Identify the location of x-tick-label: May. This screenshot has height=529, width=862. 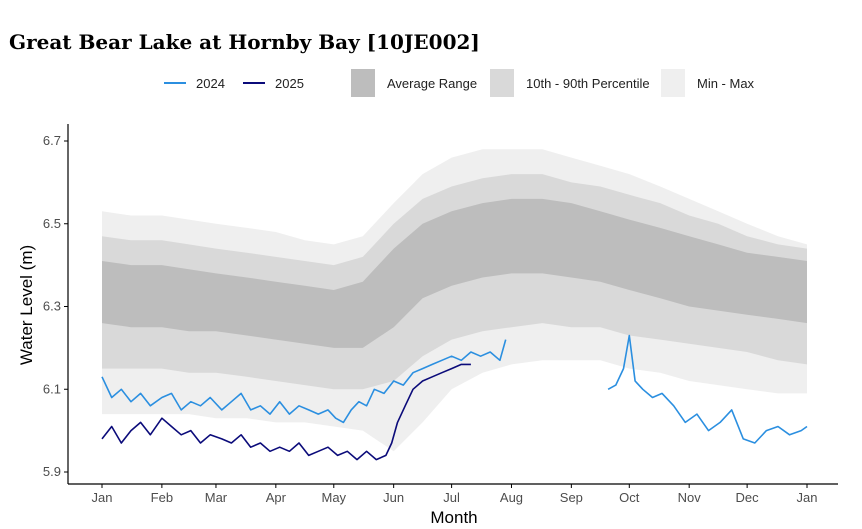
(333, 497).